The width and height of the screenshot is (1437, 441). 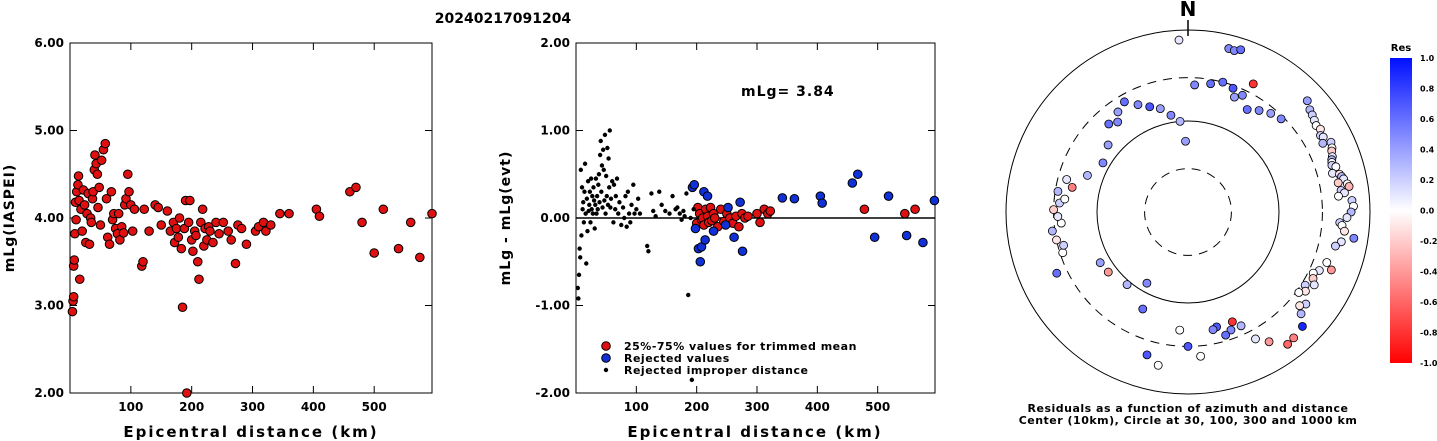 What do you see at coordinates (49, 393) in the screenshot?
I see `y-tick-label: 2.00` at bounding box center [49, 393].